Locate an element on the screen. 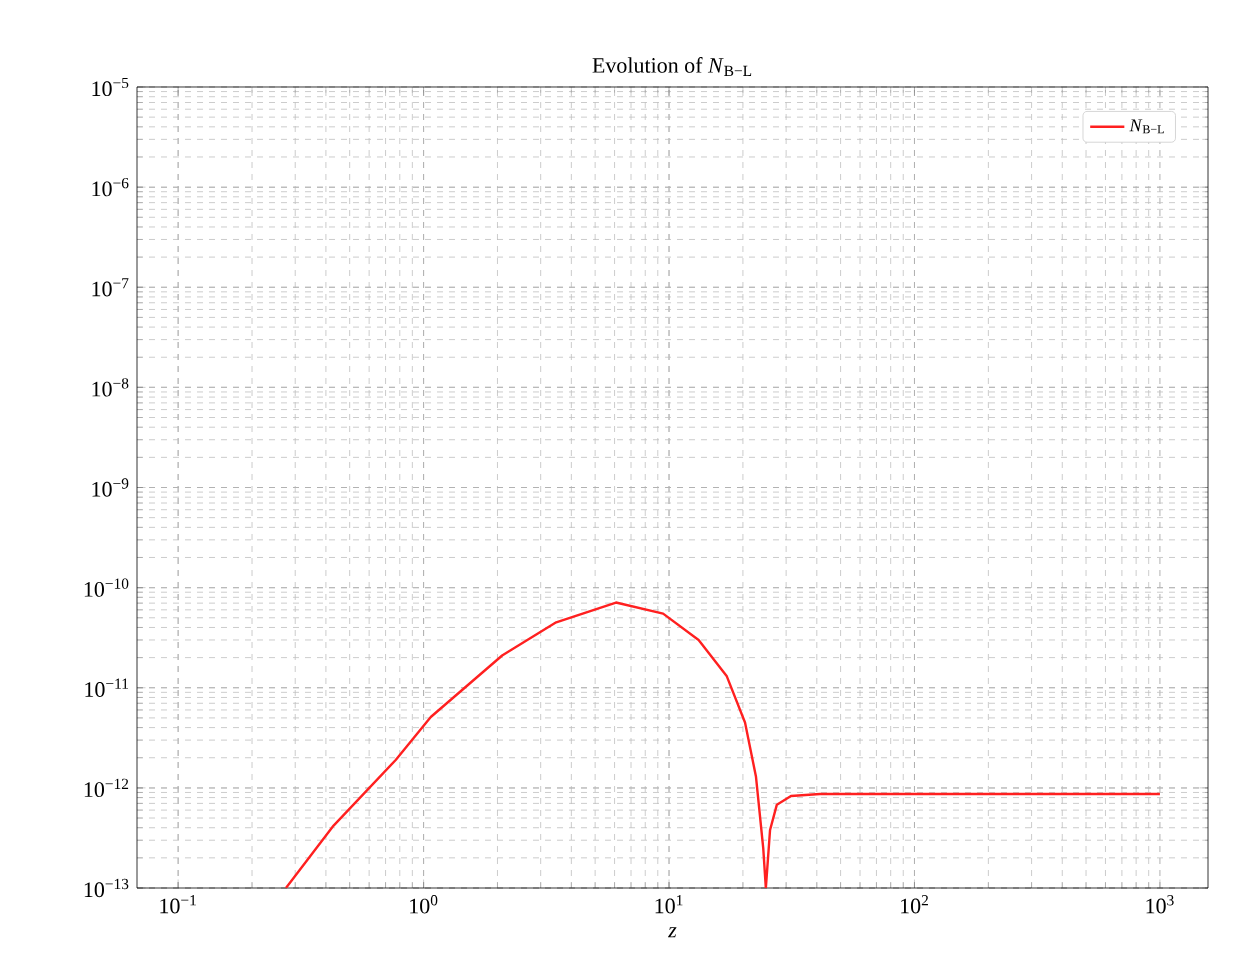 The width and height of the screenshot is (1257, 968). x-tick-label: 10$^{3}$ is located at coordinates (1160, 904).